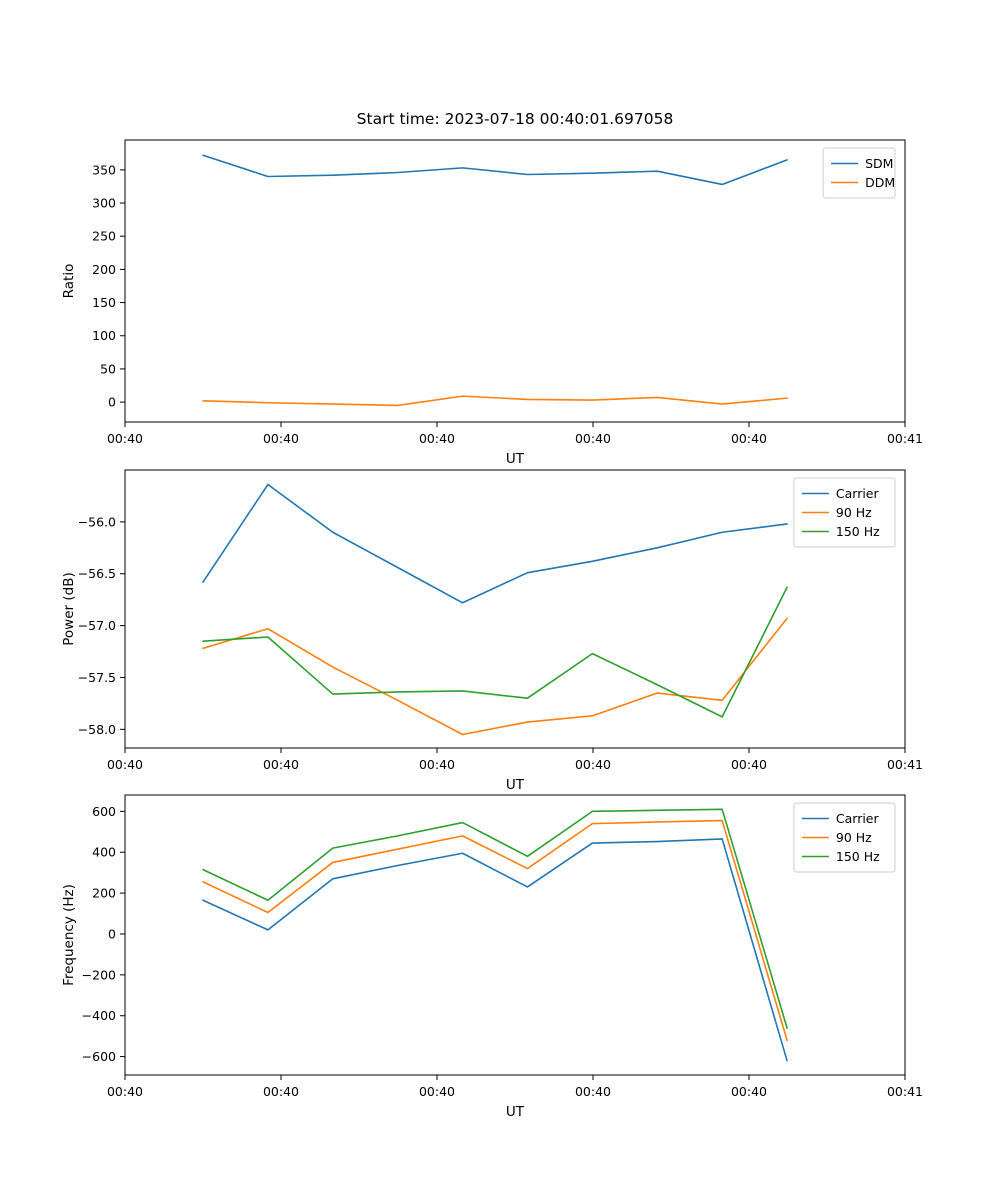  I want to click on chart-text: 300, so click(104, 203).